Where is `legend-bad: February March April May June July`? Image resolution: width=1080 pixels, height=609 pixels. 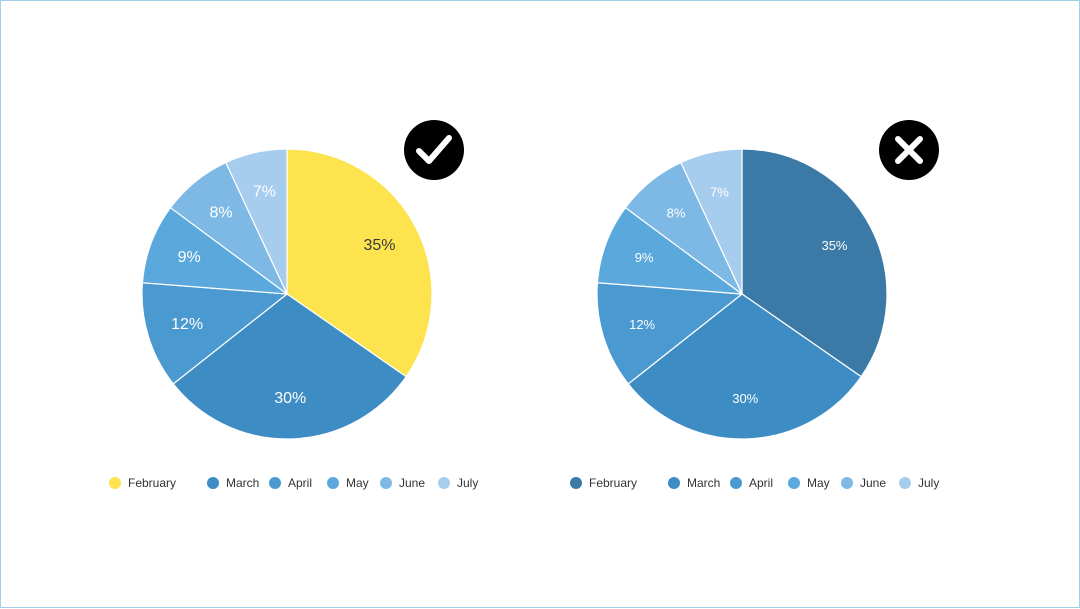 legend-bad: February March April May June July is located at coordinates (754, 483).